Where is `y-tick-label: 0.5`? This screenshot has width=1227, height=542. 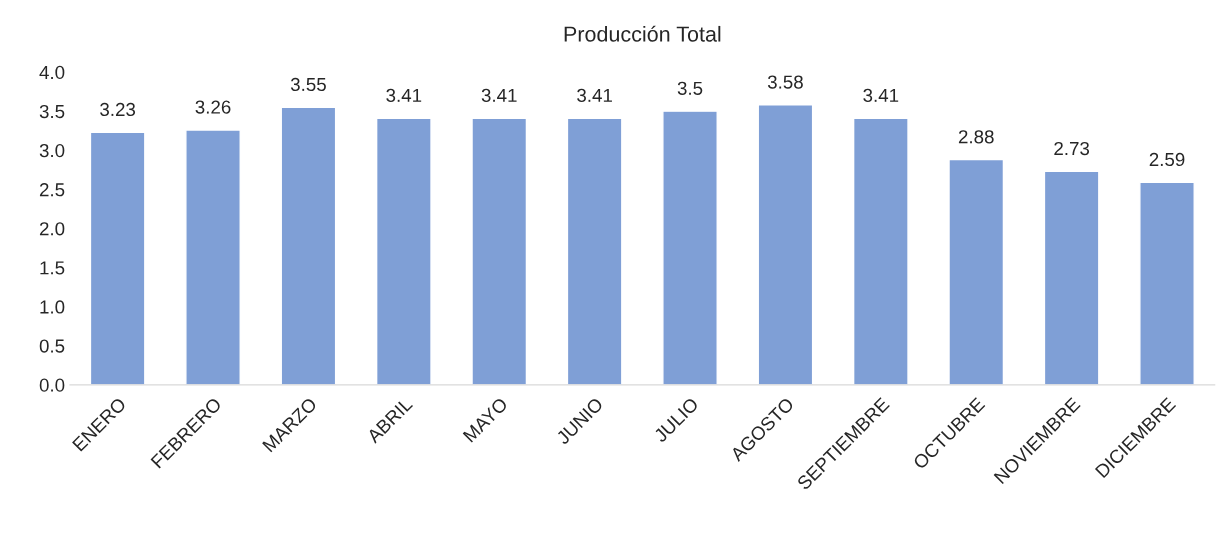 y-tick-label: 0.5 is located at coordinates (52, 346).